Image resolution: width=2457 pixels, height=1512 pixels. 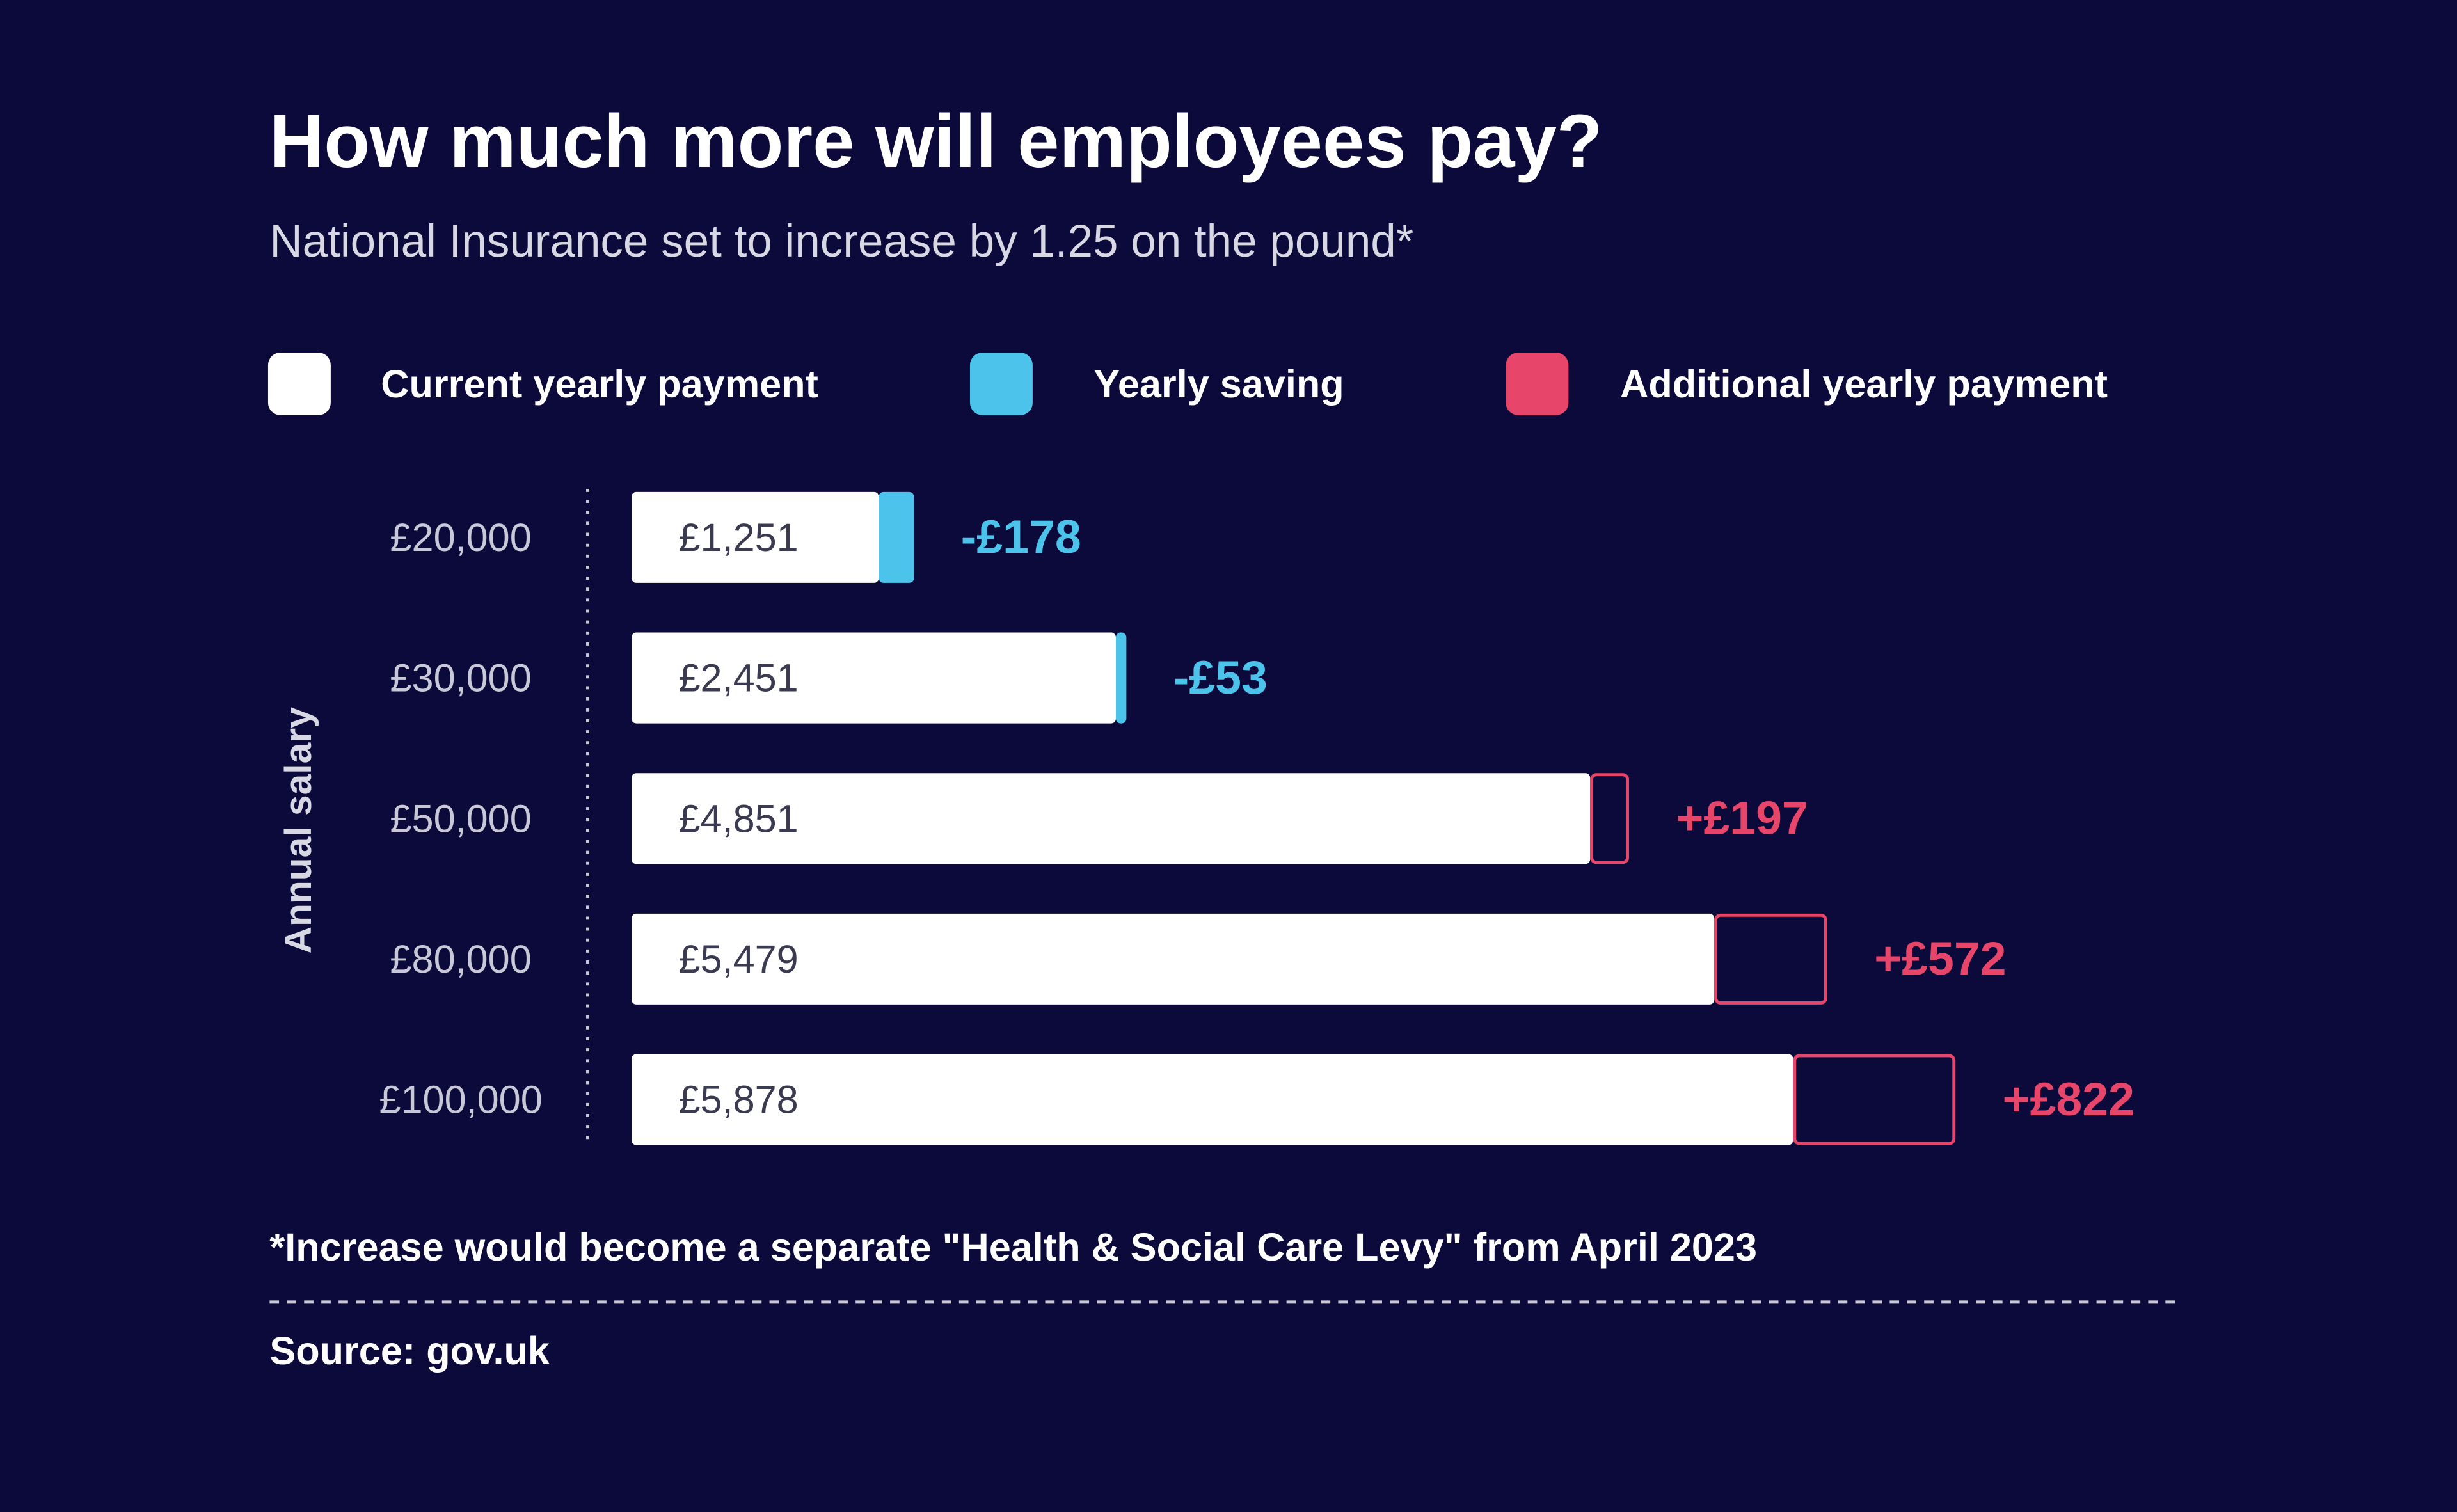 I want to click on axis-label: Annual salary, so click(x=298, y=830).